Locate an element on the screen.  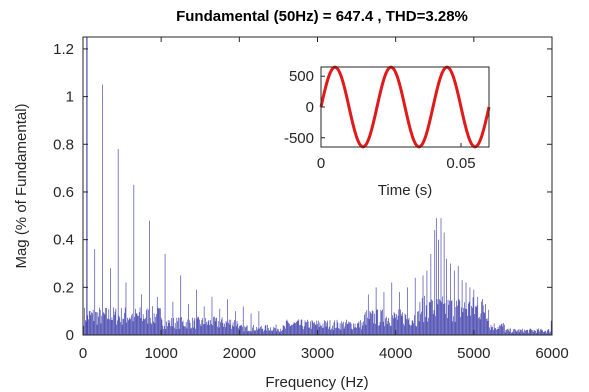
chart-title: Fundamental (50Hz) = 647.4 , THD=3.28% is located at coordinates (322, 16).